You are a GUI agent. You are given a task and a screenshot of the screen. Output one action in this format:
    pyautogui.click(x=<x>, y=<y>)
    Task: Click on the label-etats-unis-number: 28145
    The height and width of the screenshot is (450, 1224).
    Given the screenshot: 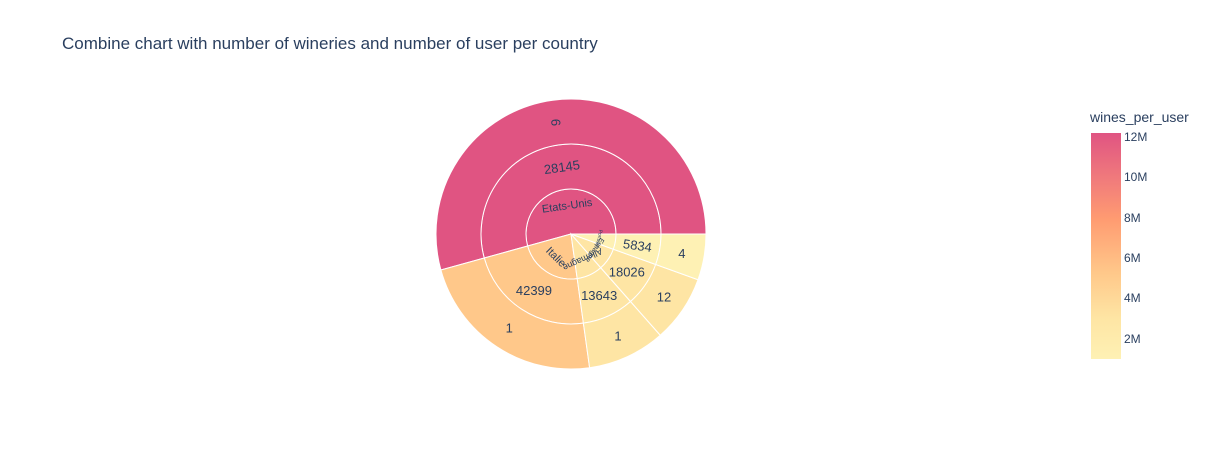 What is the action you would take?
    pyautogui.click(x=562, y=167)
    